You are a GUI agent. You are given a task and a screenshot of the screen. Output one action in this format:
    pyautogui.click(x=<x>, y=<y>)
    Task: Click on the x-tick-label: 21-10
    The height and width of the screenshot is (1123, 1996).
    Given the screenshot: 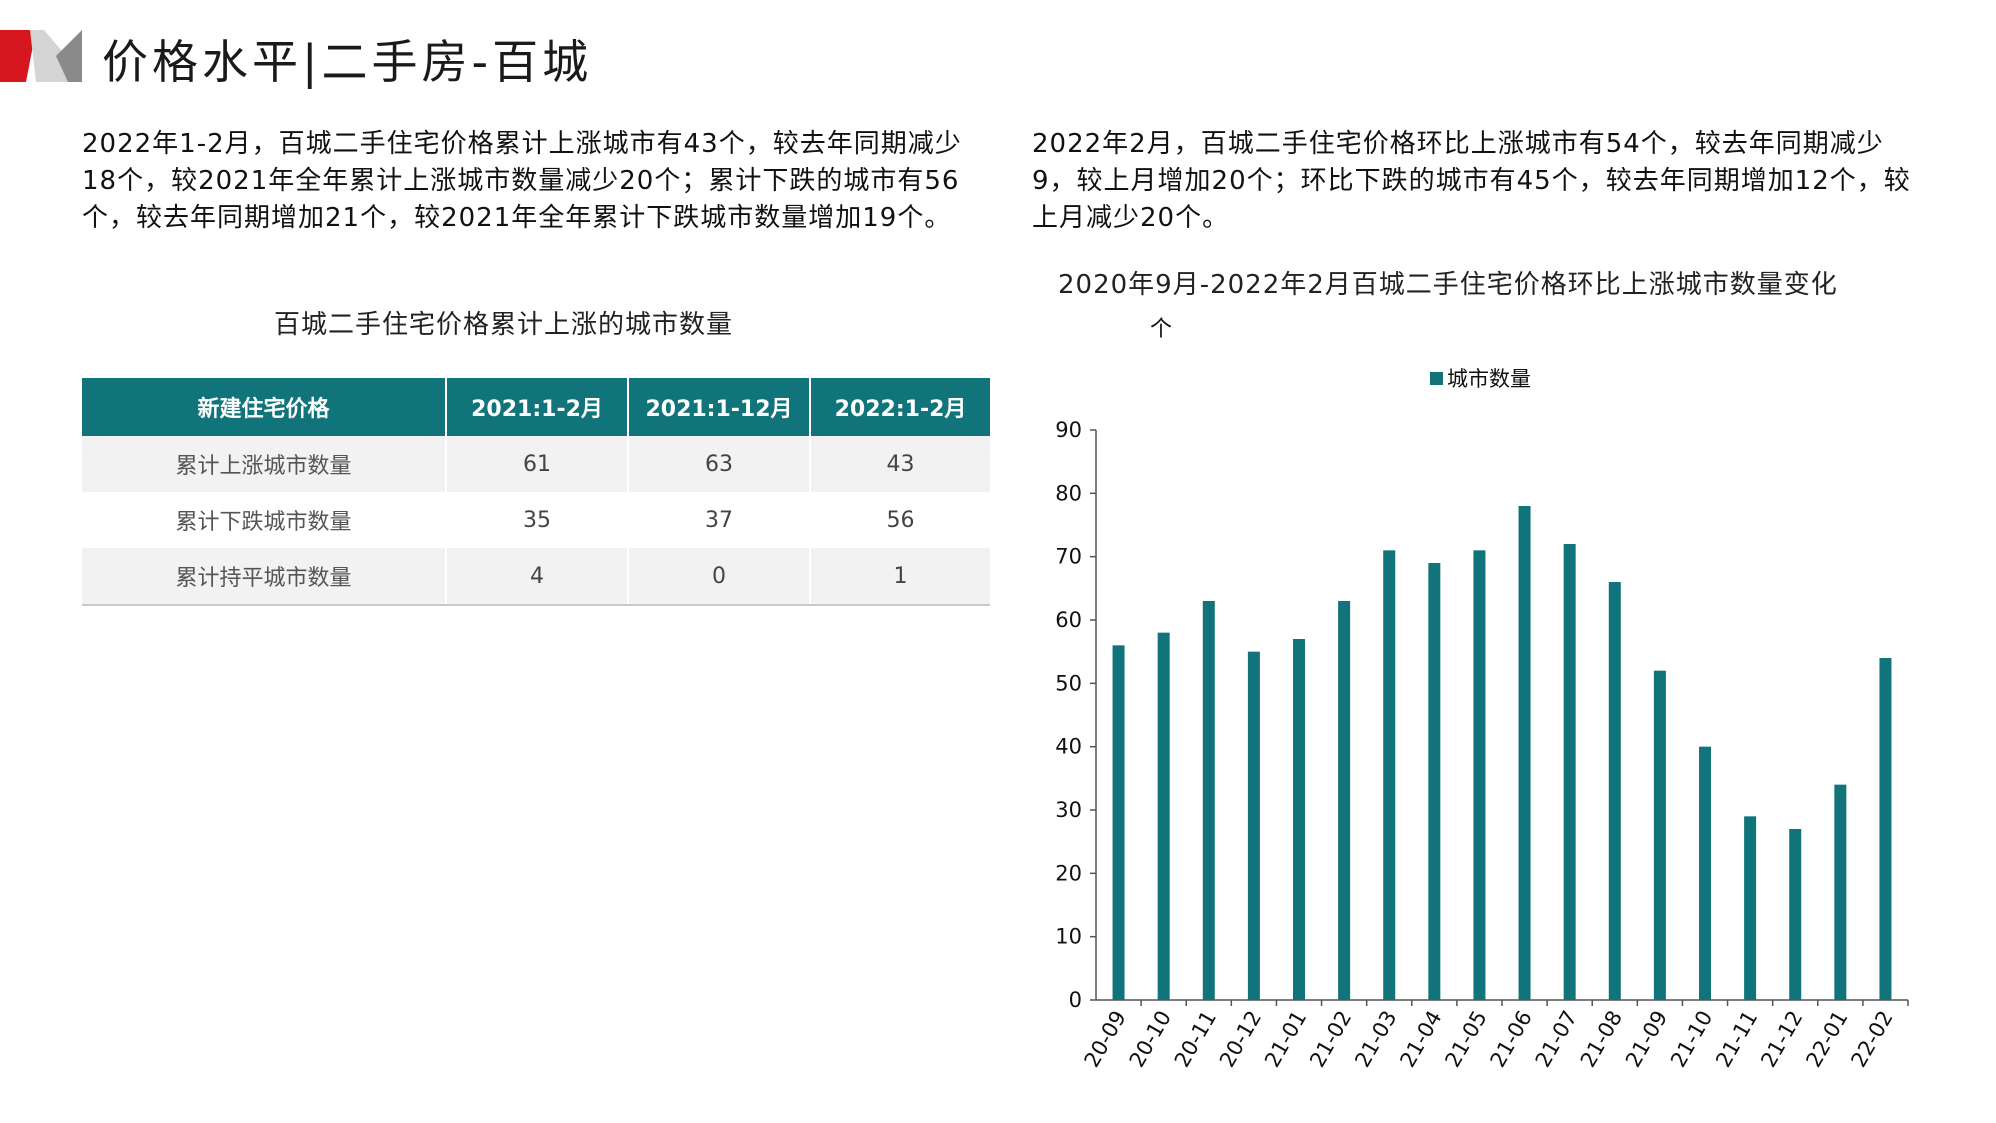 What is the action you would take?
    pyautogui.click(x=1691, y=1039)
    